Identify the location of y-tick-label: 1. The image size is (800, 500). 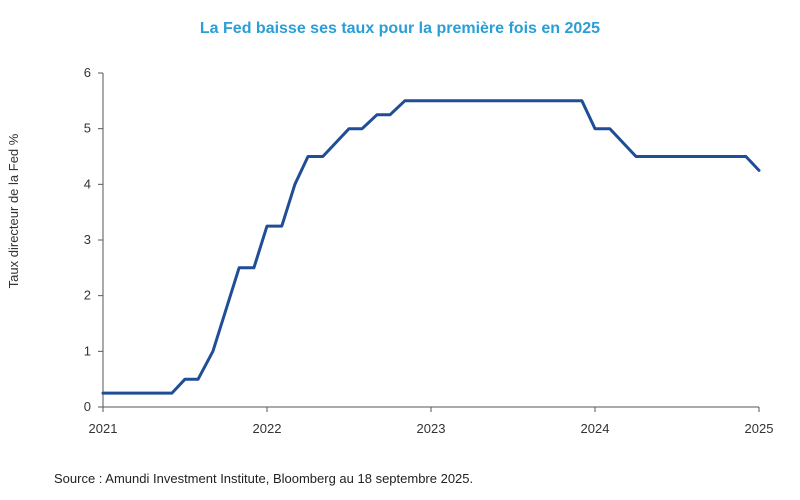
(87, 350).